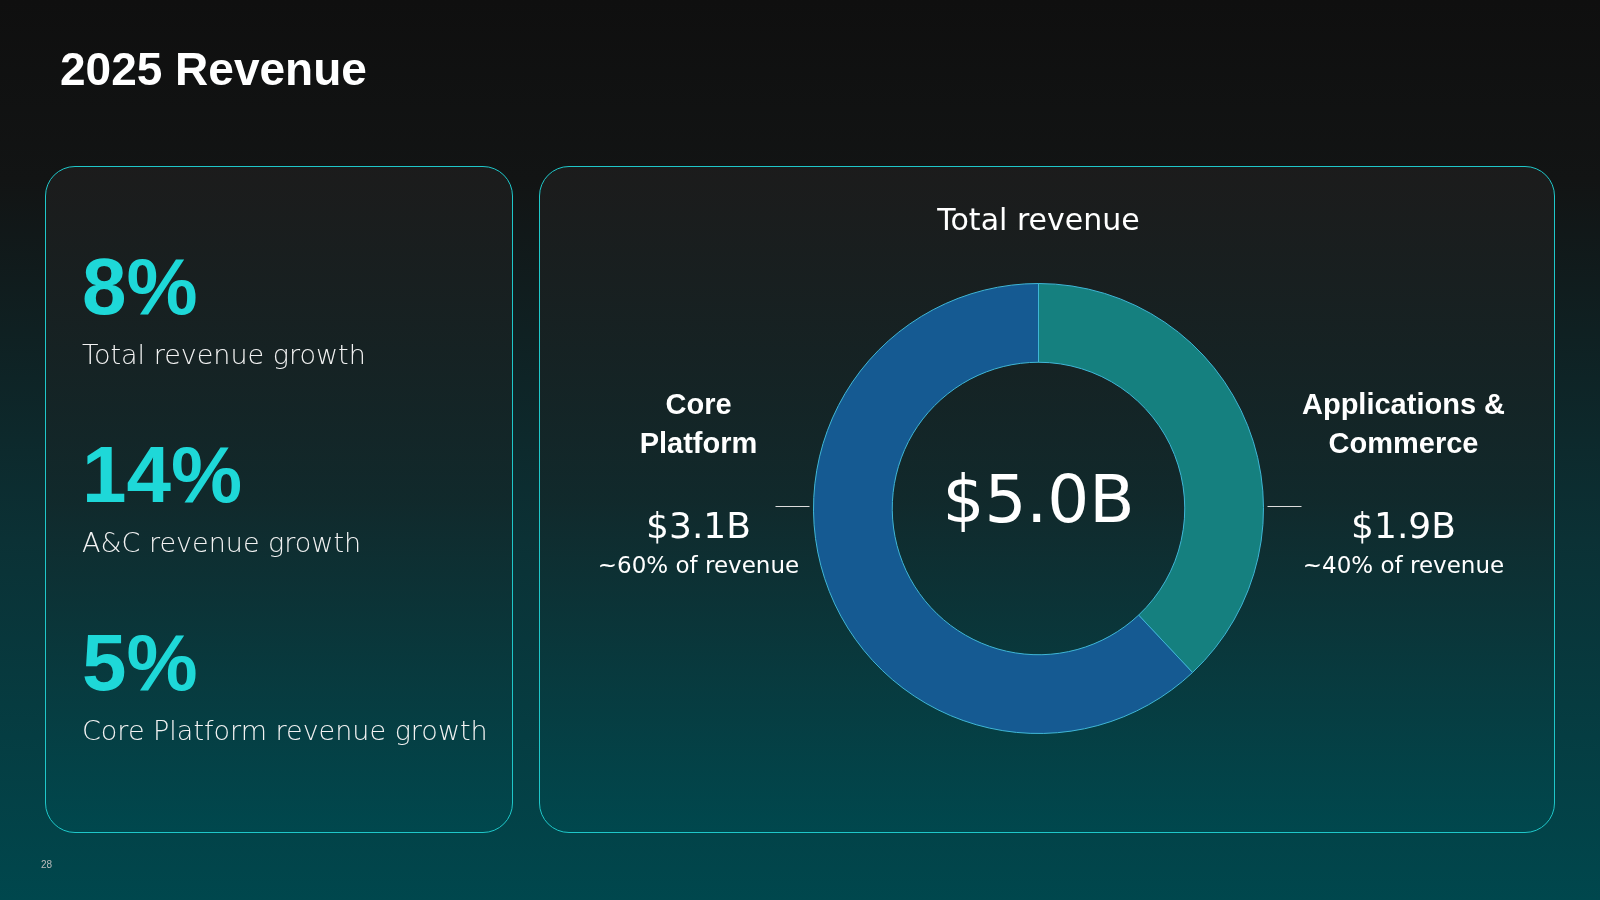  Describe the element at coordinates (698, 525) in the screenshot. I see `data-label: $3.1B` at that location.